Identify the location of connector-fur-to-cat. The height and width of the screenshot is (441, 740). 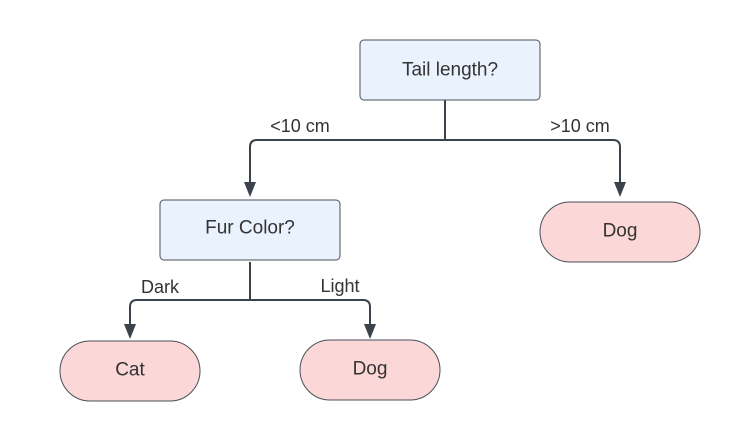
(189, 312).